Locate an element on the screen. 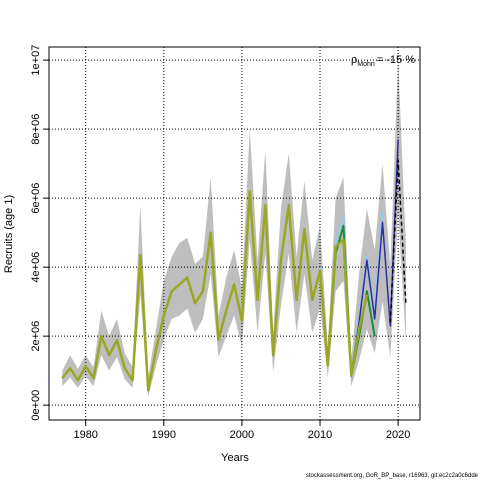  x-axis-label: Years is located at coordinates (235, 458).